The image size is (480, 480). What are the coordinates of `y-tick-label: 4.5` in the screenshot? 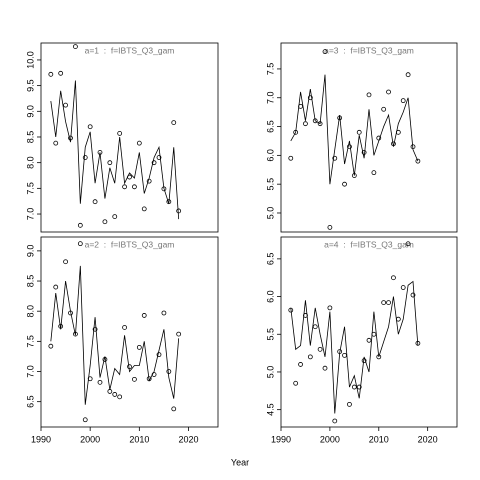 It's located at (270, 409).